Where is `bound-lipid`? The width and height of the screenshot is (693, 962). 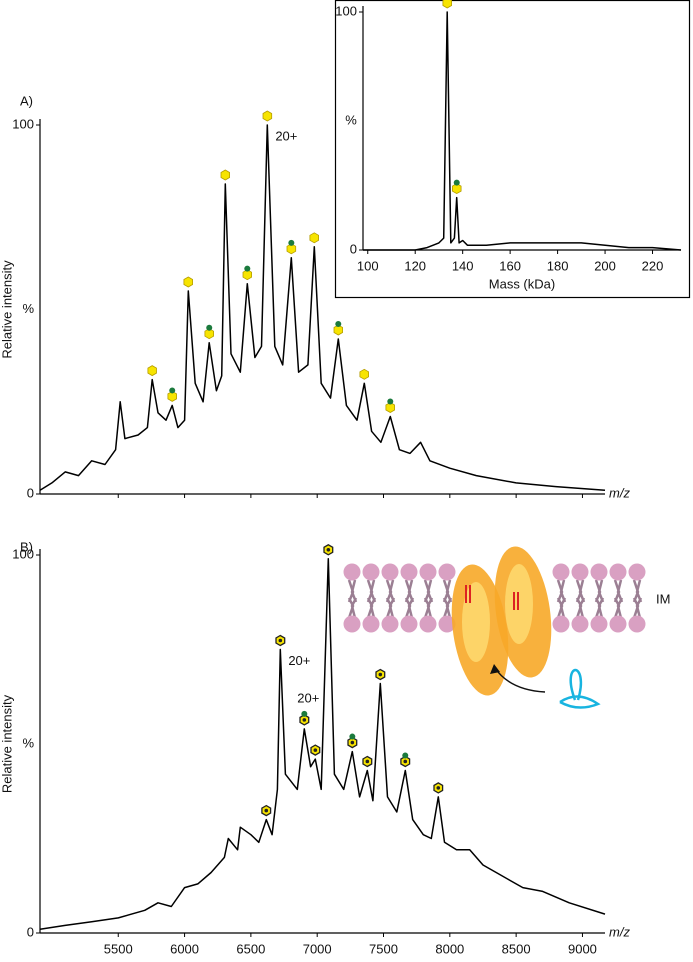
bound-lipid is located at coordinates (492, 597).